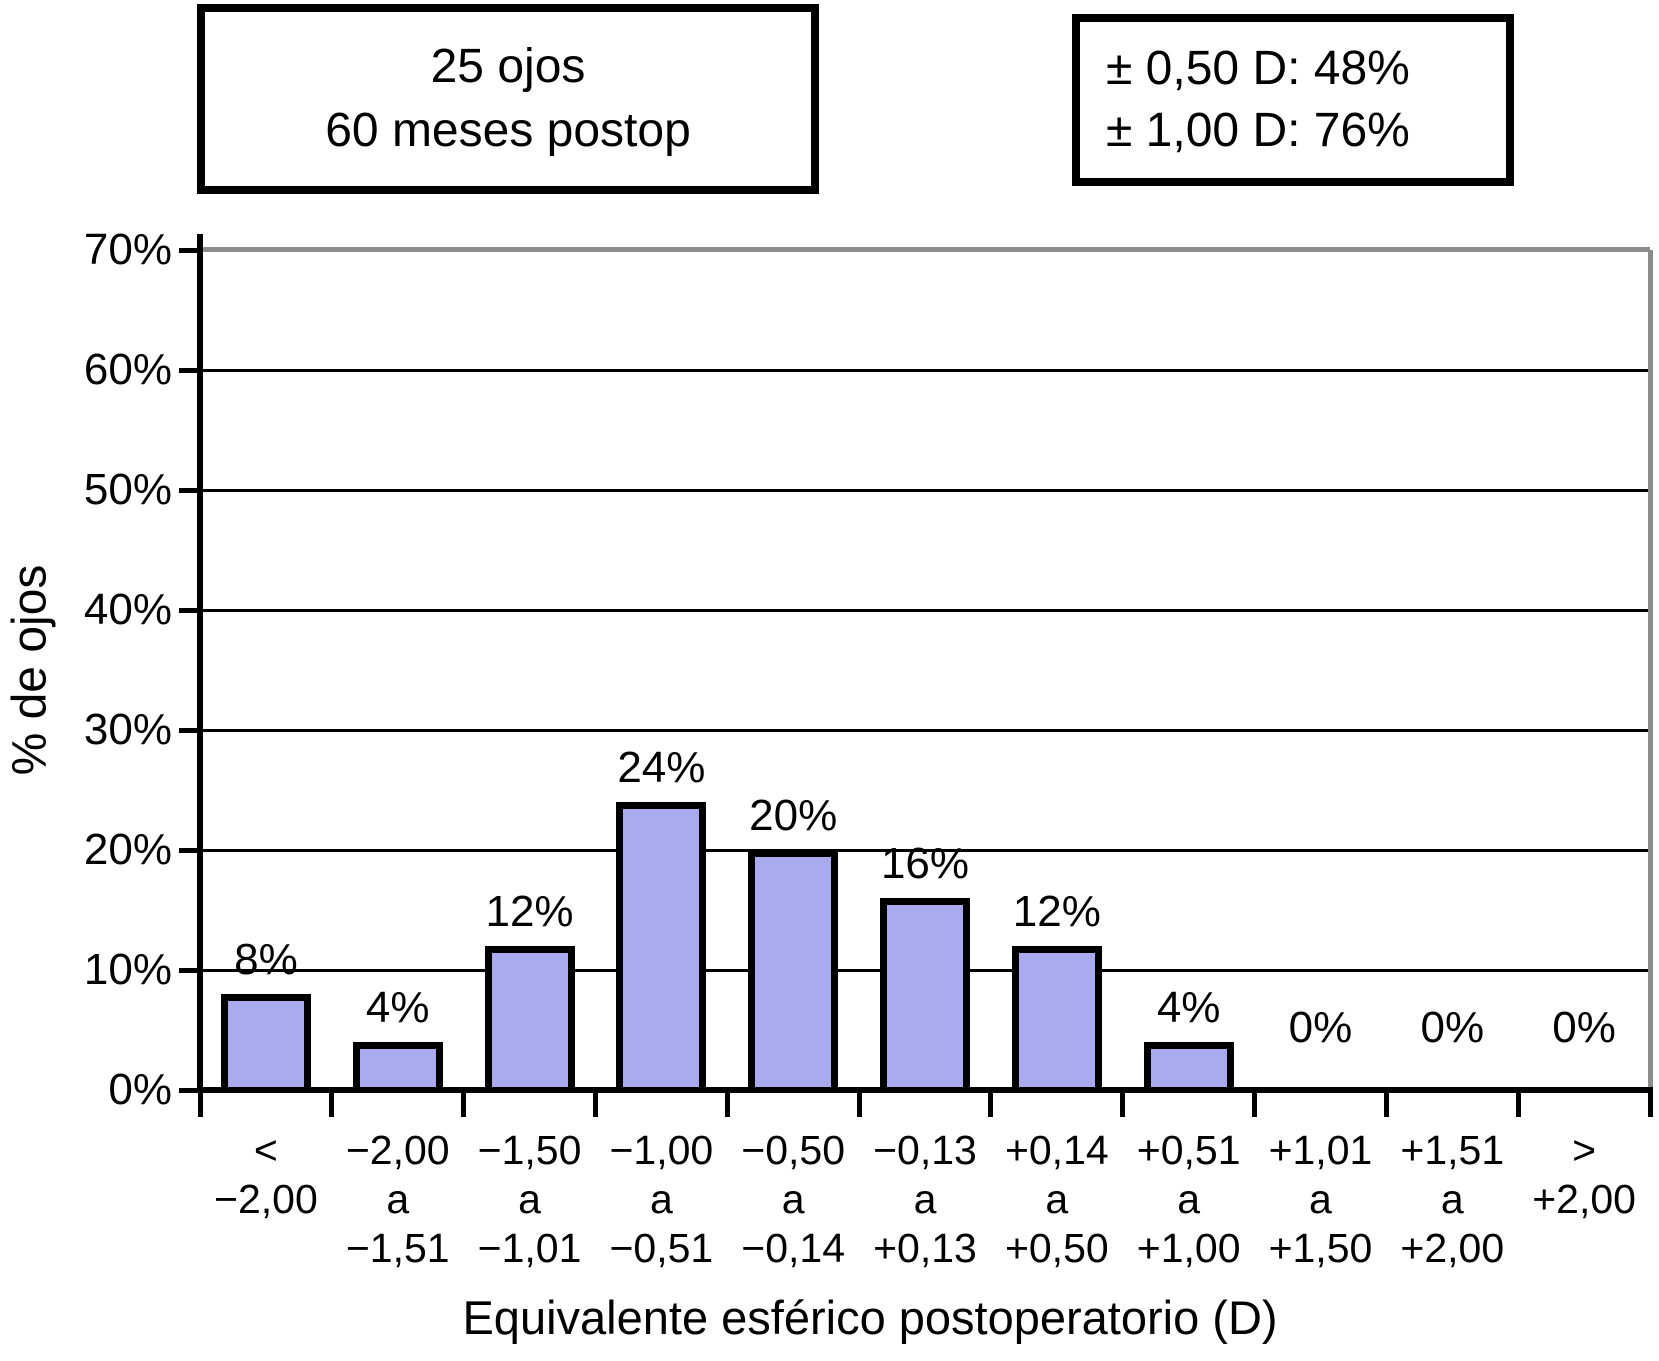 Image resolution: width=1659 pixels, height=1361 pixels. I want to click on bar-value-label: 16%, so click(925, 863).